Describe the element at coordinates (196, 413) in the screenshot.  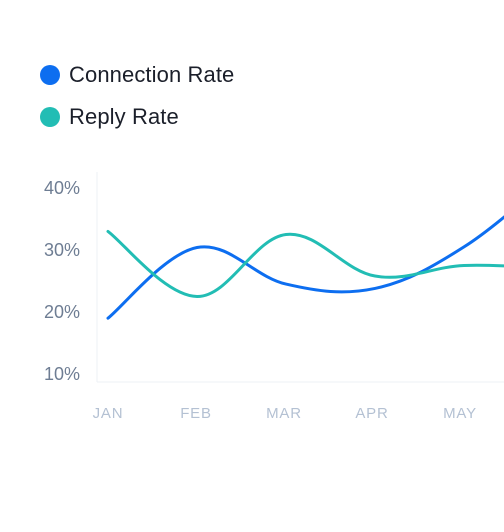
I see `x-tick-label: FEB` at that location.